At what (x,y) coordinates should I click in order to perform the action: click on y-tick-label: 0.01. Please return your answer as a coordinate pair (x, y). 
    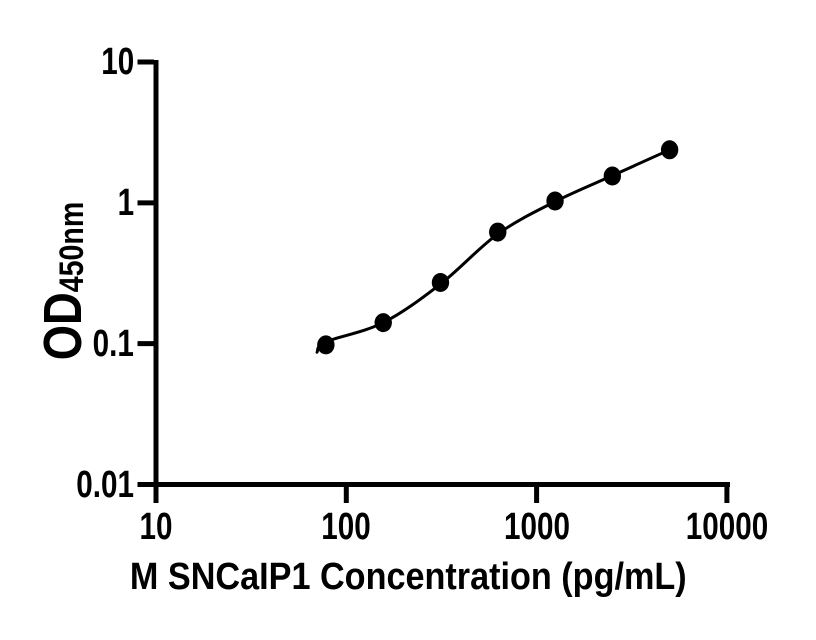
    Looking at the image, I should click on (105, 484).